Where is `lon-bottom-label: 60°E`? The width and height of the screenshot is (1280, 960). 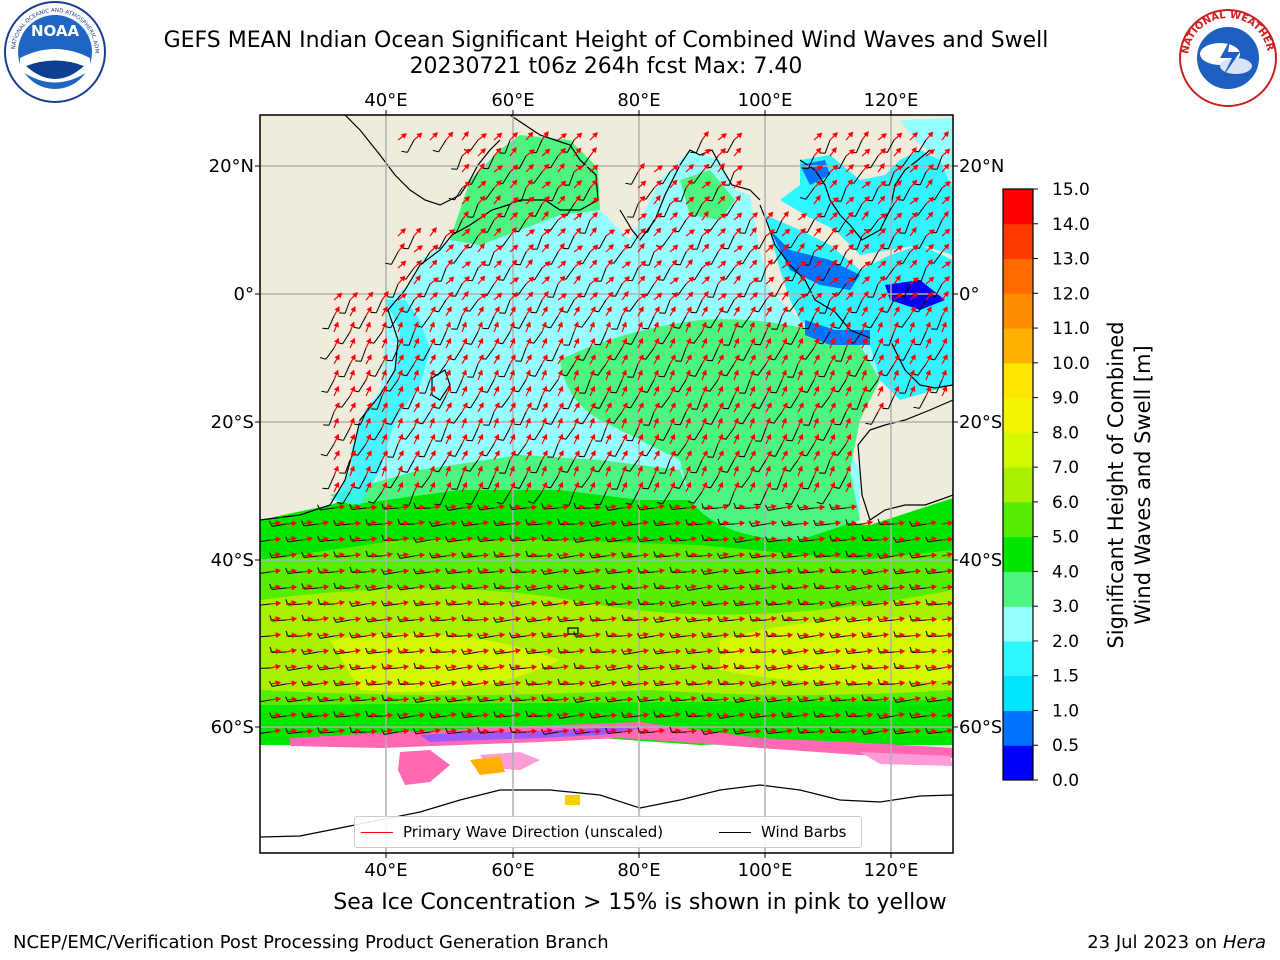
lon-bottom-label: 60°E is located at coordinates (512, 870).